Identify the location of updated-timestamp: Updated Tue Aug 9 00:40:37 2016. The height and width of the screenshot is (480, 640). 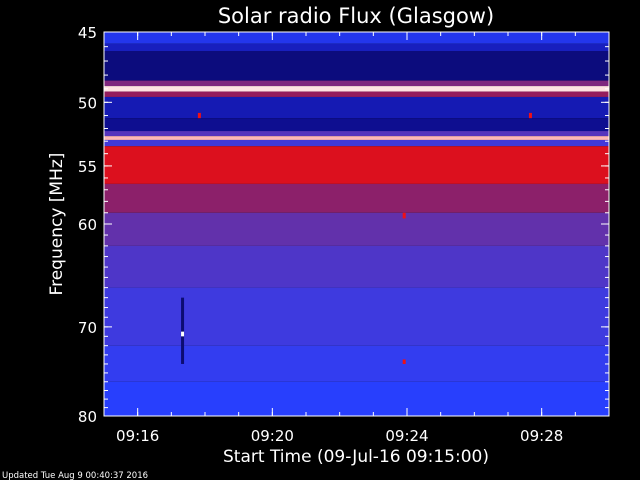
(75, 475).